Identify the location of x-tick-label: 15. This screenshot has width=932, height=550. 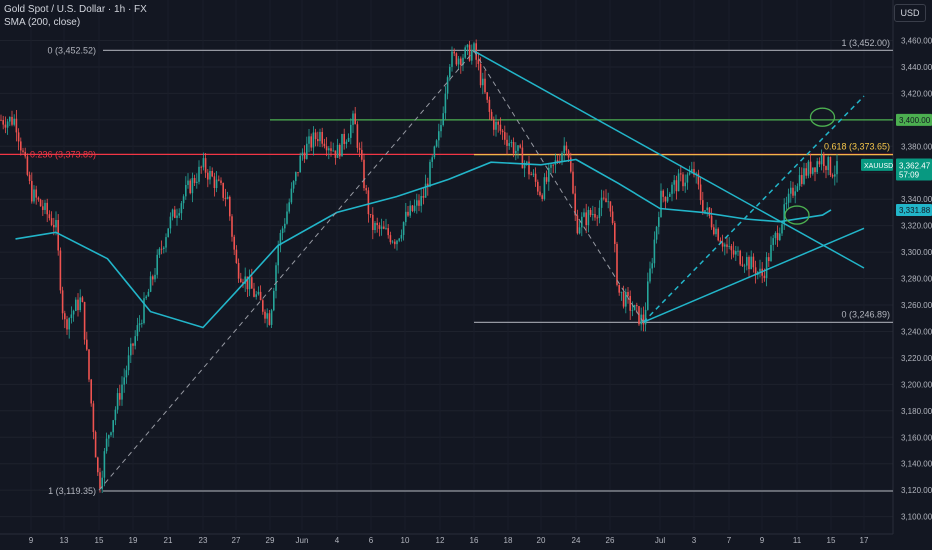
(99, 540).